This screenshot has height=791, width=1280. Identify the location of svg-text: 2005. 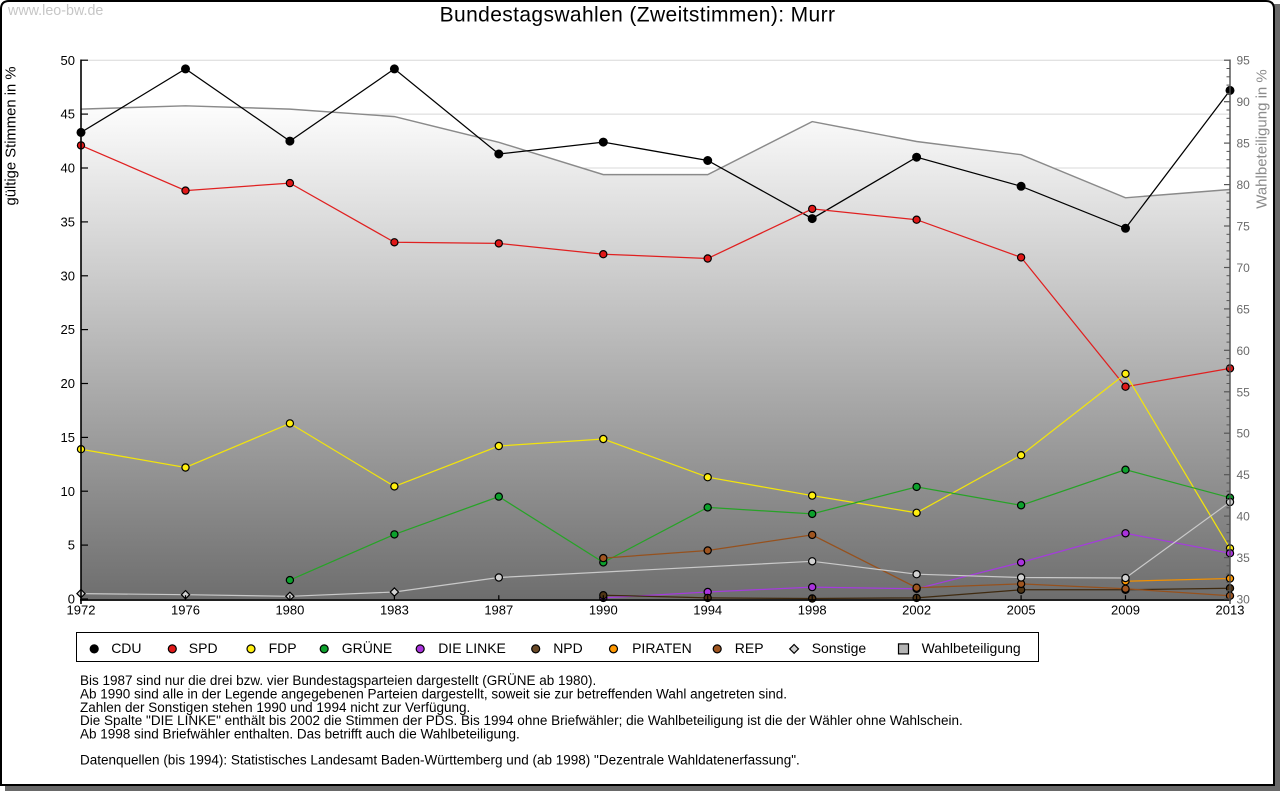
(1021, 610).